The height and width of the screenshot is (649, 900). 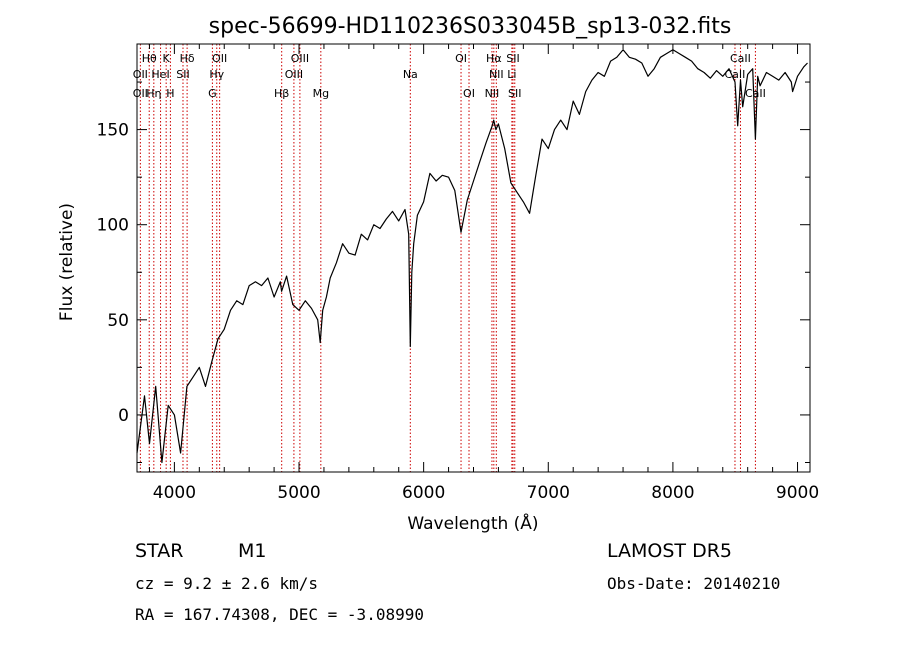 I want to click on coordinates-readout: RA = 167.74308, DEC = -3.08990, so click(x=279, y=614).